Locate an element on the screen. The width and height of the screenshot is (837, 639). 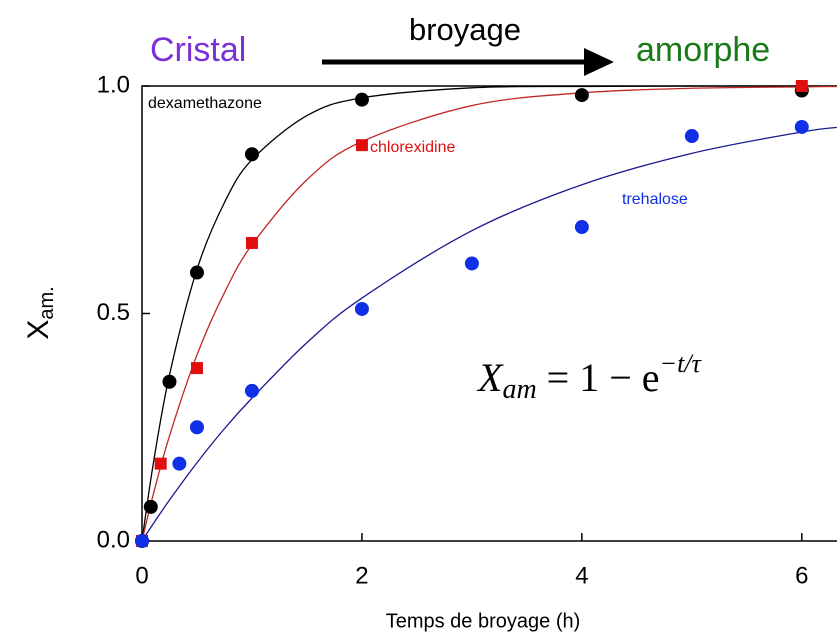
y-axis-label-sub: am. is located at coordinates (47, 302).